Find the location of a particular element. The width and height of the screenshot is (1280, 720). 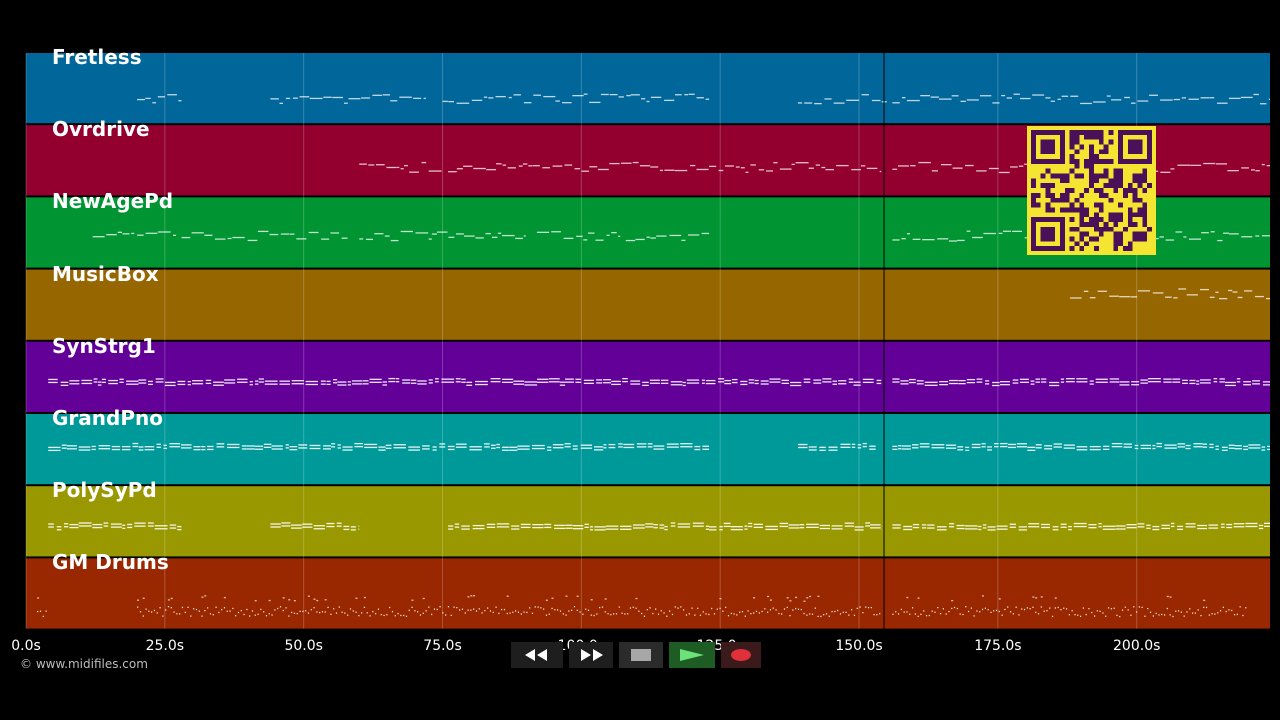

tick-label: 75.0s is located at coordinates (442, 646).